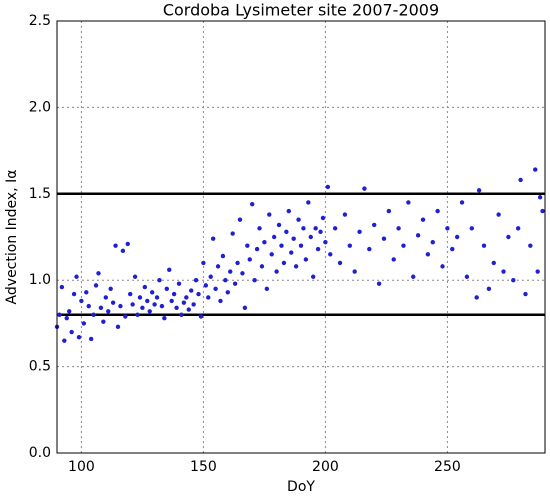 The width and height of the screenshot is (550, 497). I want to click on x-tick-label: 200, so click(325, 467).